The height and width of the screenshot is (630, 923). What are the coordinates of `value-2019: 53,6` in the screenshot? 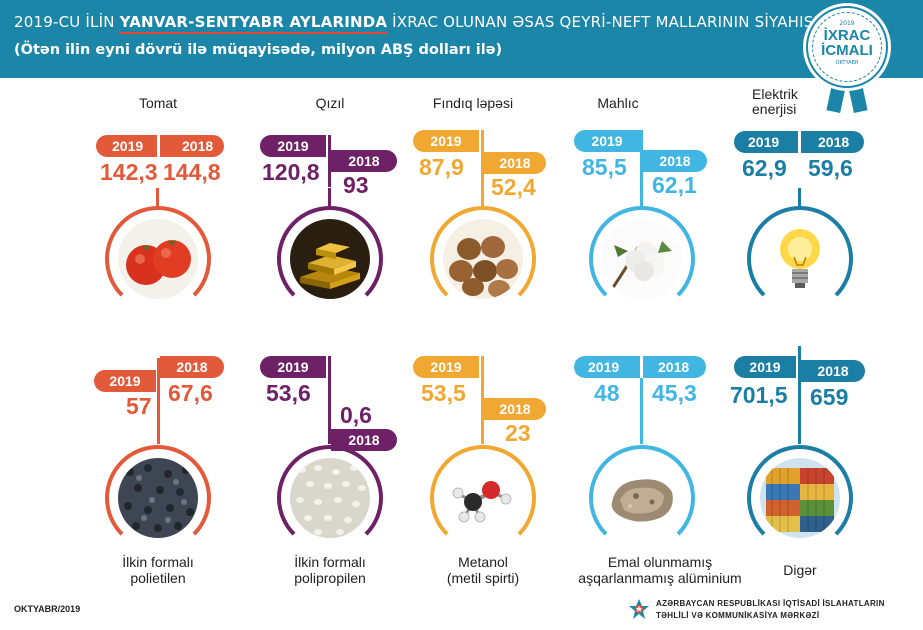 It's located at (288, 393).